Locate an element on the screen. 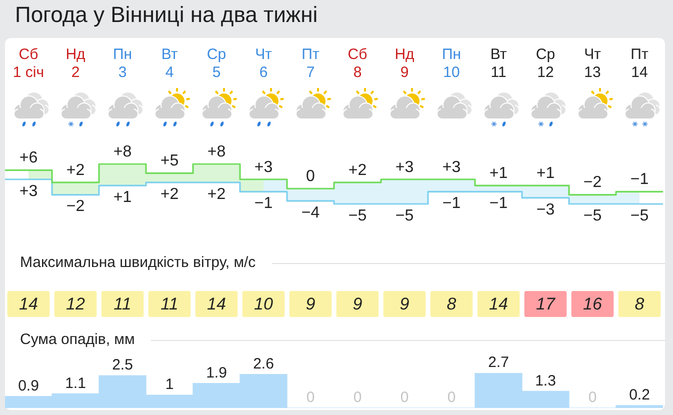 This screenshot has width=673, height=415. x-tick-label: Вт 4 is located at coordinates (169, 64).